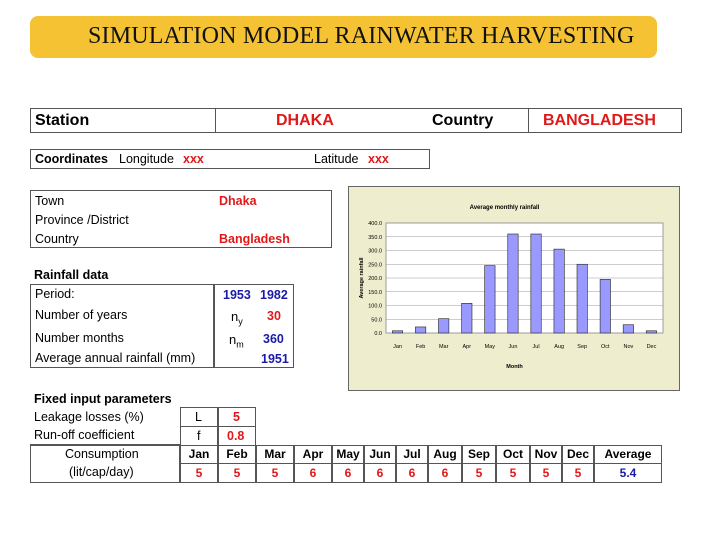 The image size is (720, 540). Describe the element at coordinates (605, 120) in the screenshot. I see `country-value-field: BANGLADESH` at that location.